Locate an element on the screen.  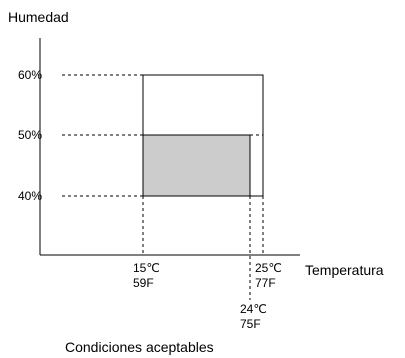
x-tick-77f: 77F is located at coordinates (265, 283).